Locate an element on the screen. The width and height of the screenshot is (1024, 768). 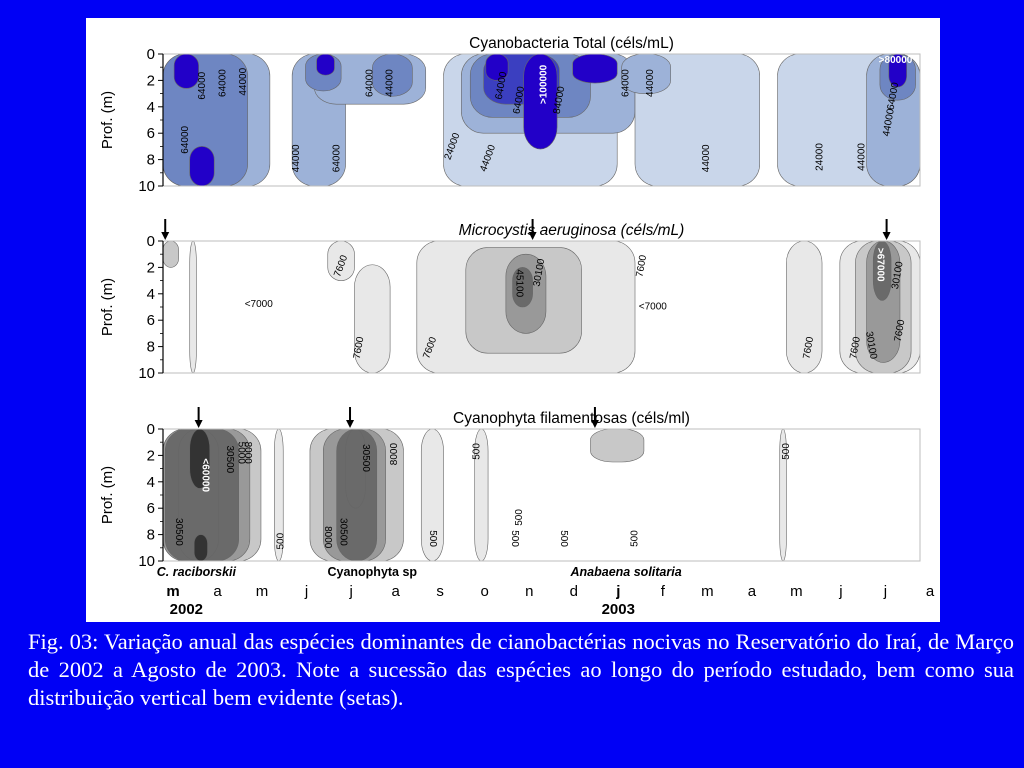
contour-label: 5000 is located at coordinates (240, 453).